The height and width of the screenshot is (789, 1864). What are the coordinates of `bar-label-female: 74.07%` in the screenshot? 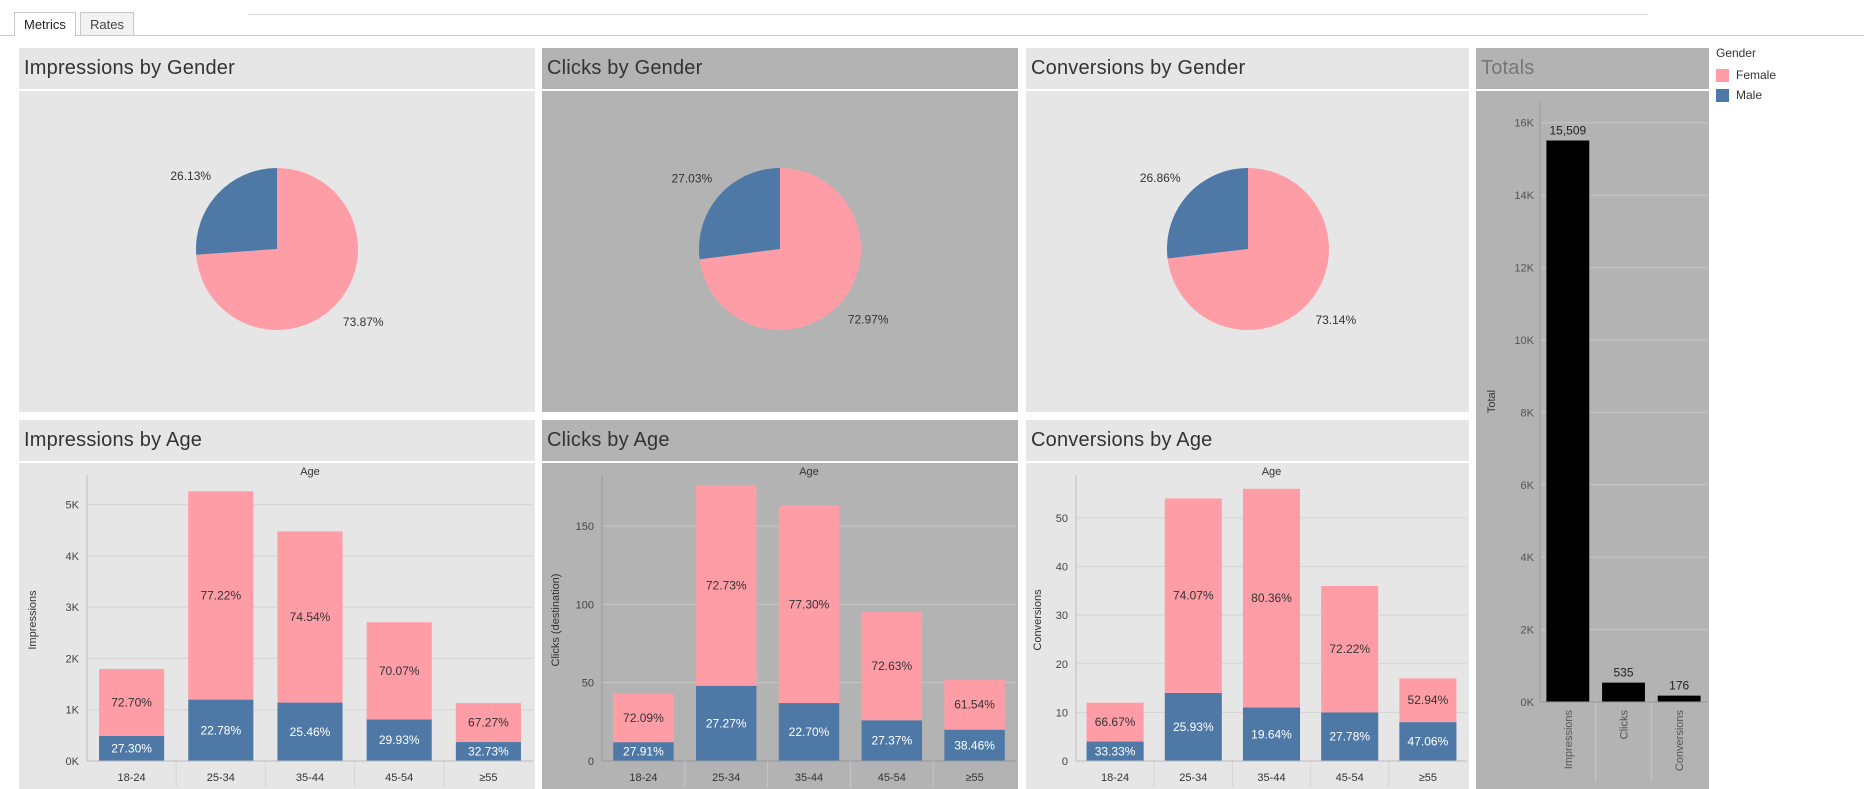 It's located at (1193, 596).